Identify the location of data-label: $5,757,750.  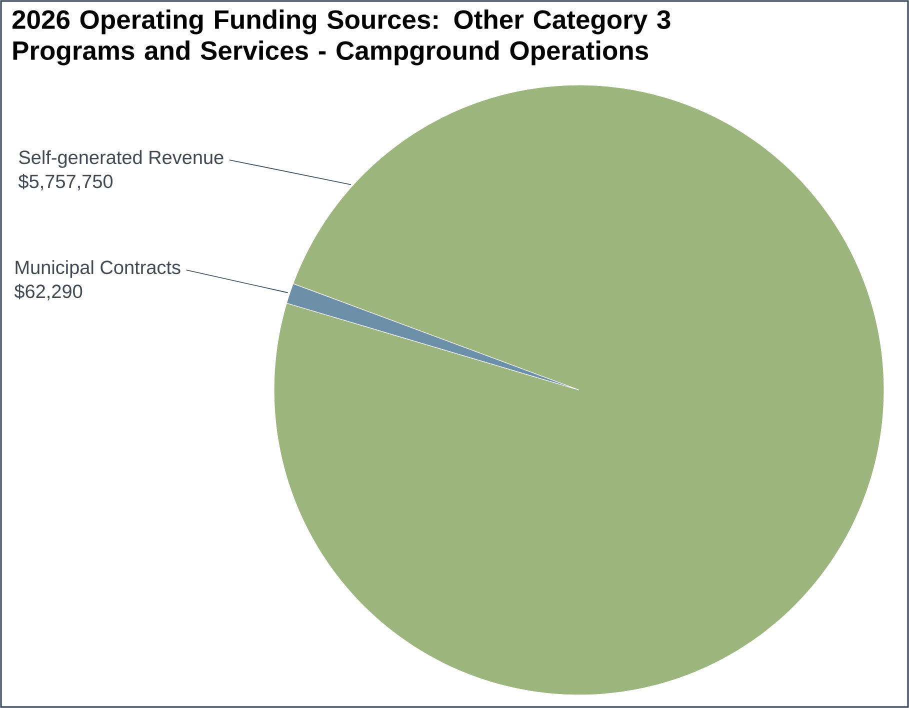
(65, 182).